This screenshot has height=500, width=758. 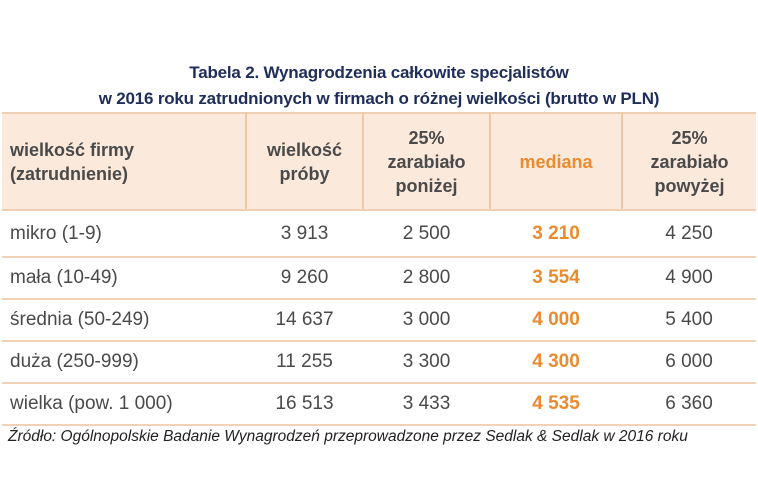 What do you see at coordinates (426, 185) in the screenshot?
I see `header-text: poniżej` at bounding box center [426, 185].